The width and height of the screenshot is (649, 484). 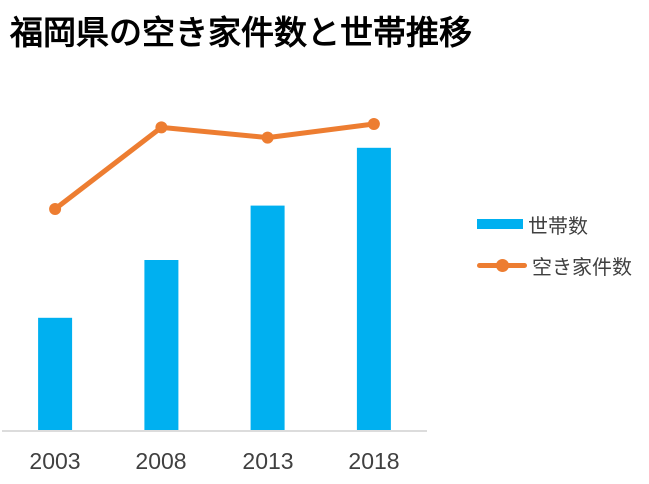 What do you see at coordinates (55, 461) in the screenshot?
I see `x-tick-label: 2003` at bounding box center [55, 461].